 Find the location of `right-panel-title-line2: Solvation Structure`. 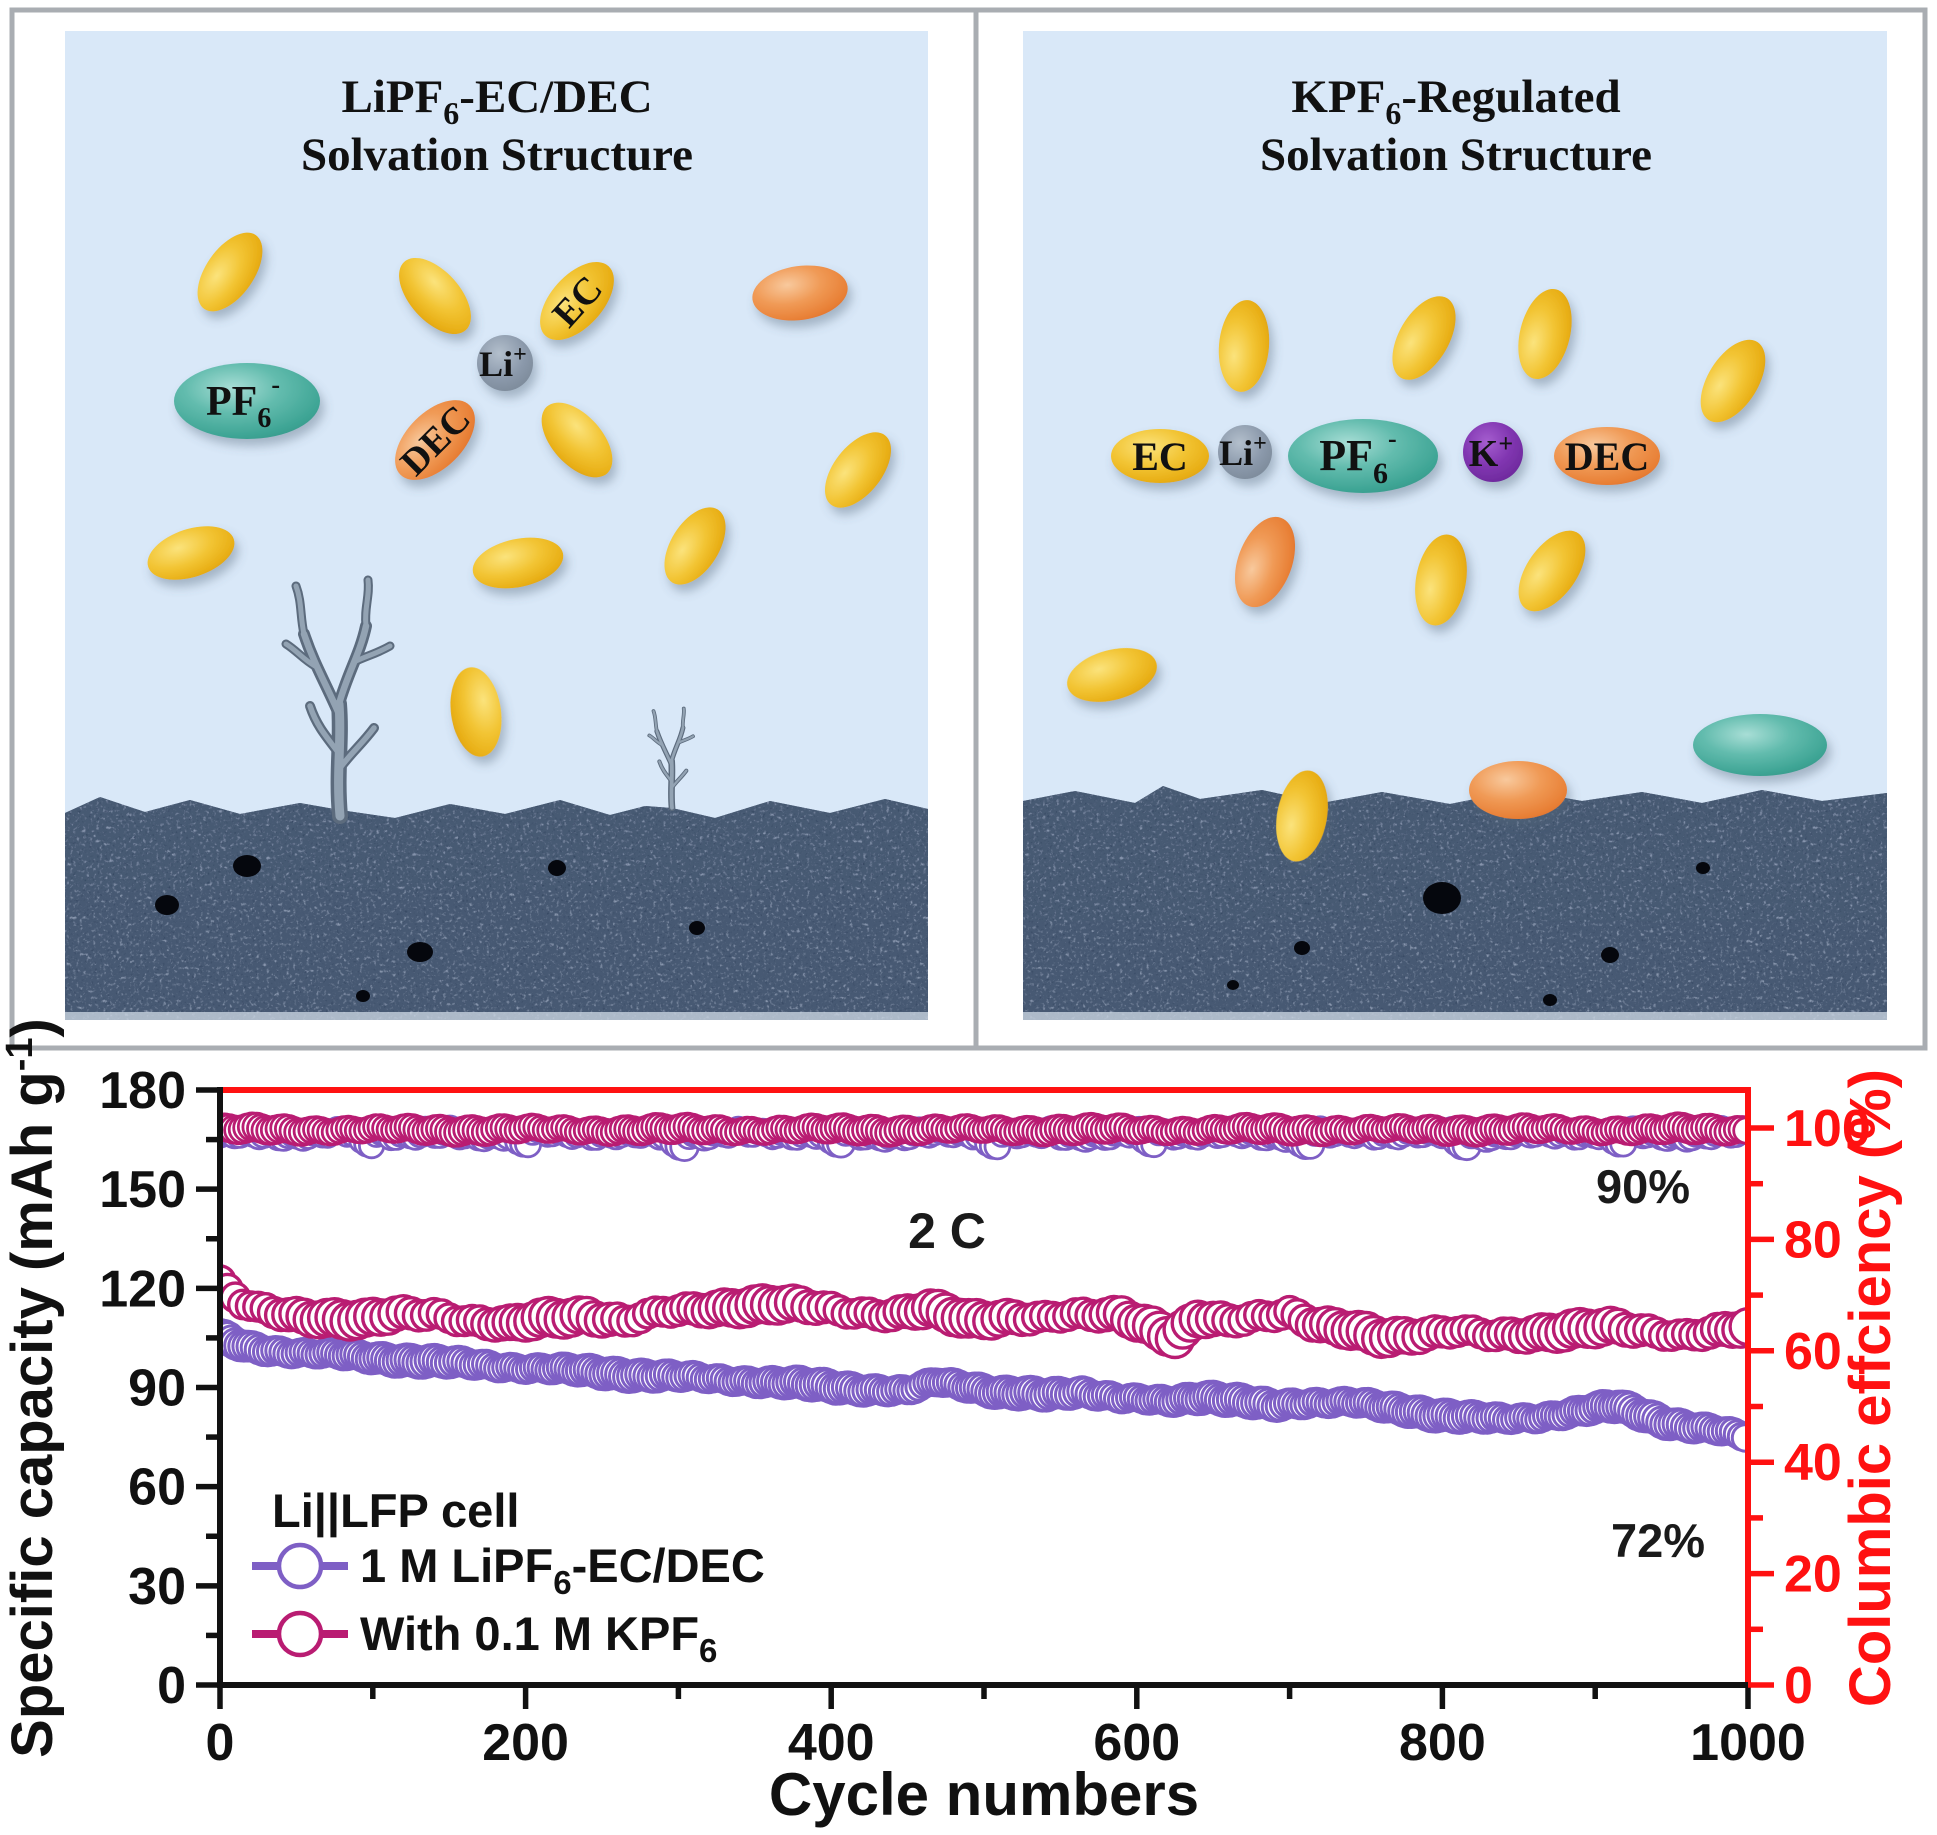

right-panel-title-line2: Solvation Structure is located at coordinates (1456, 155).